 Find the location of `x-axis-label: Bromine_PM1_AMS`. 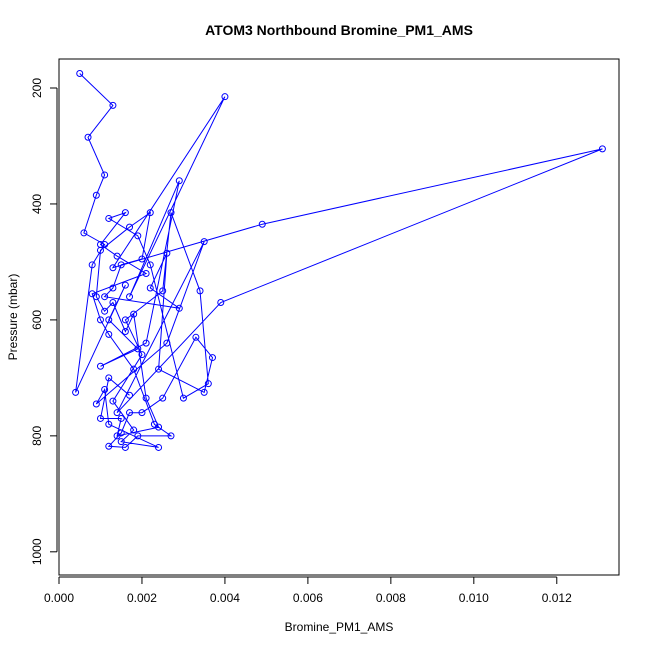

x-axis-label: Bromine_PM1_AMS is located at coordinates (339, 627).